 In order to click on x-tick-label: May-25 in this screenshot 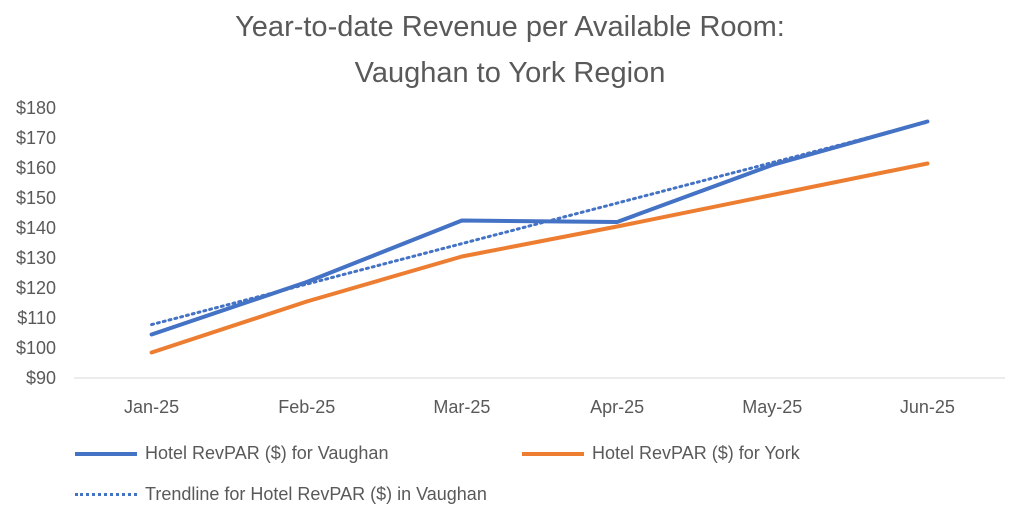, I will do `click(772, 407)`.